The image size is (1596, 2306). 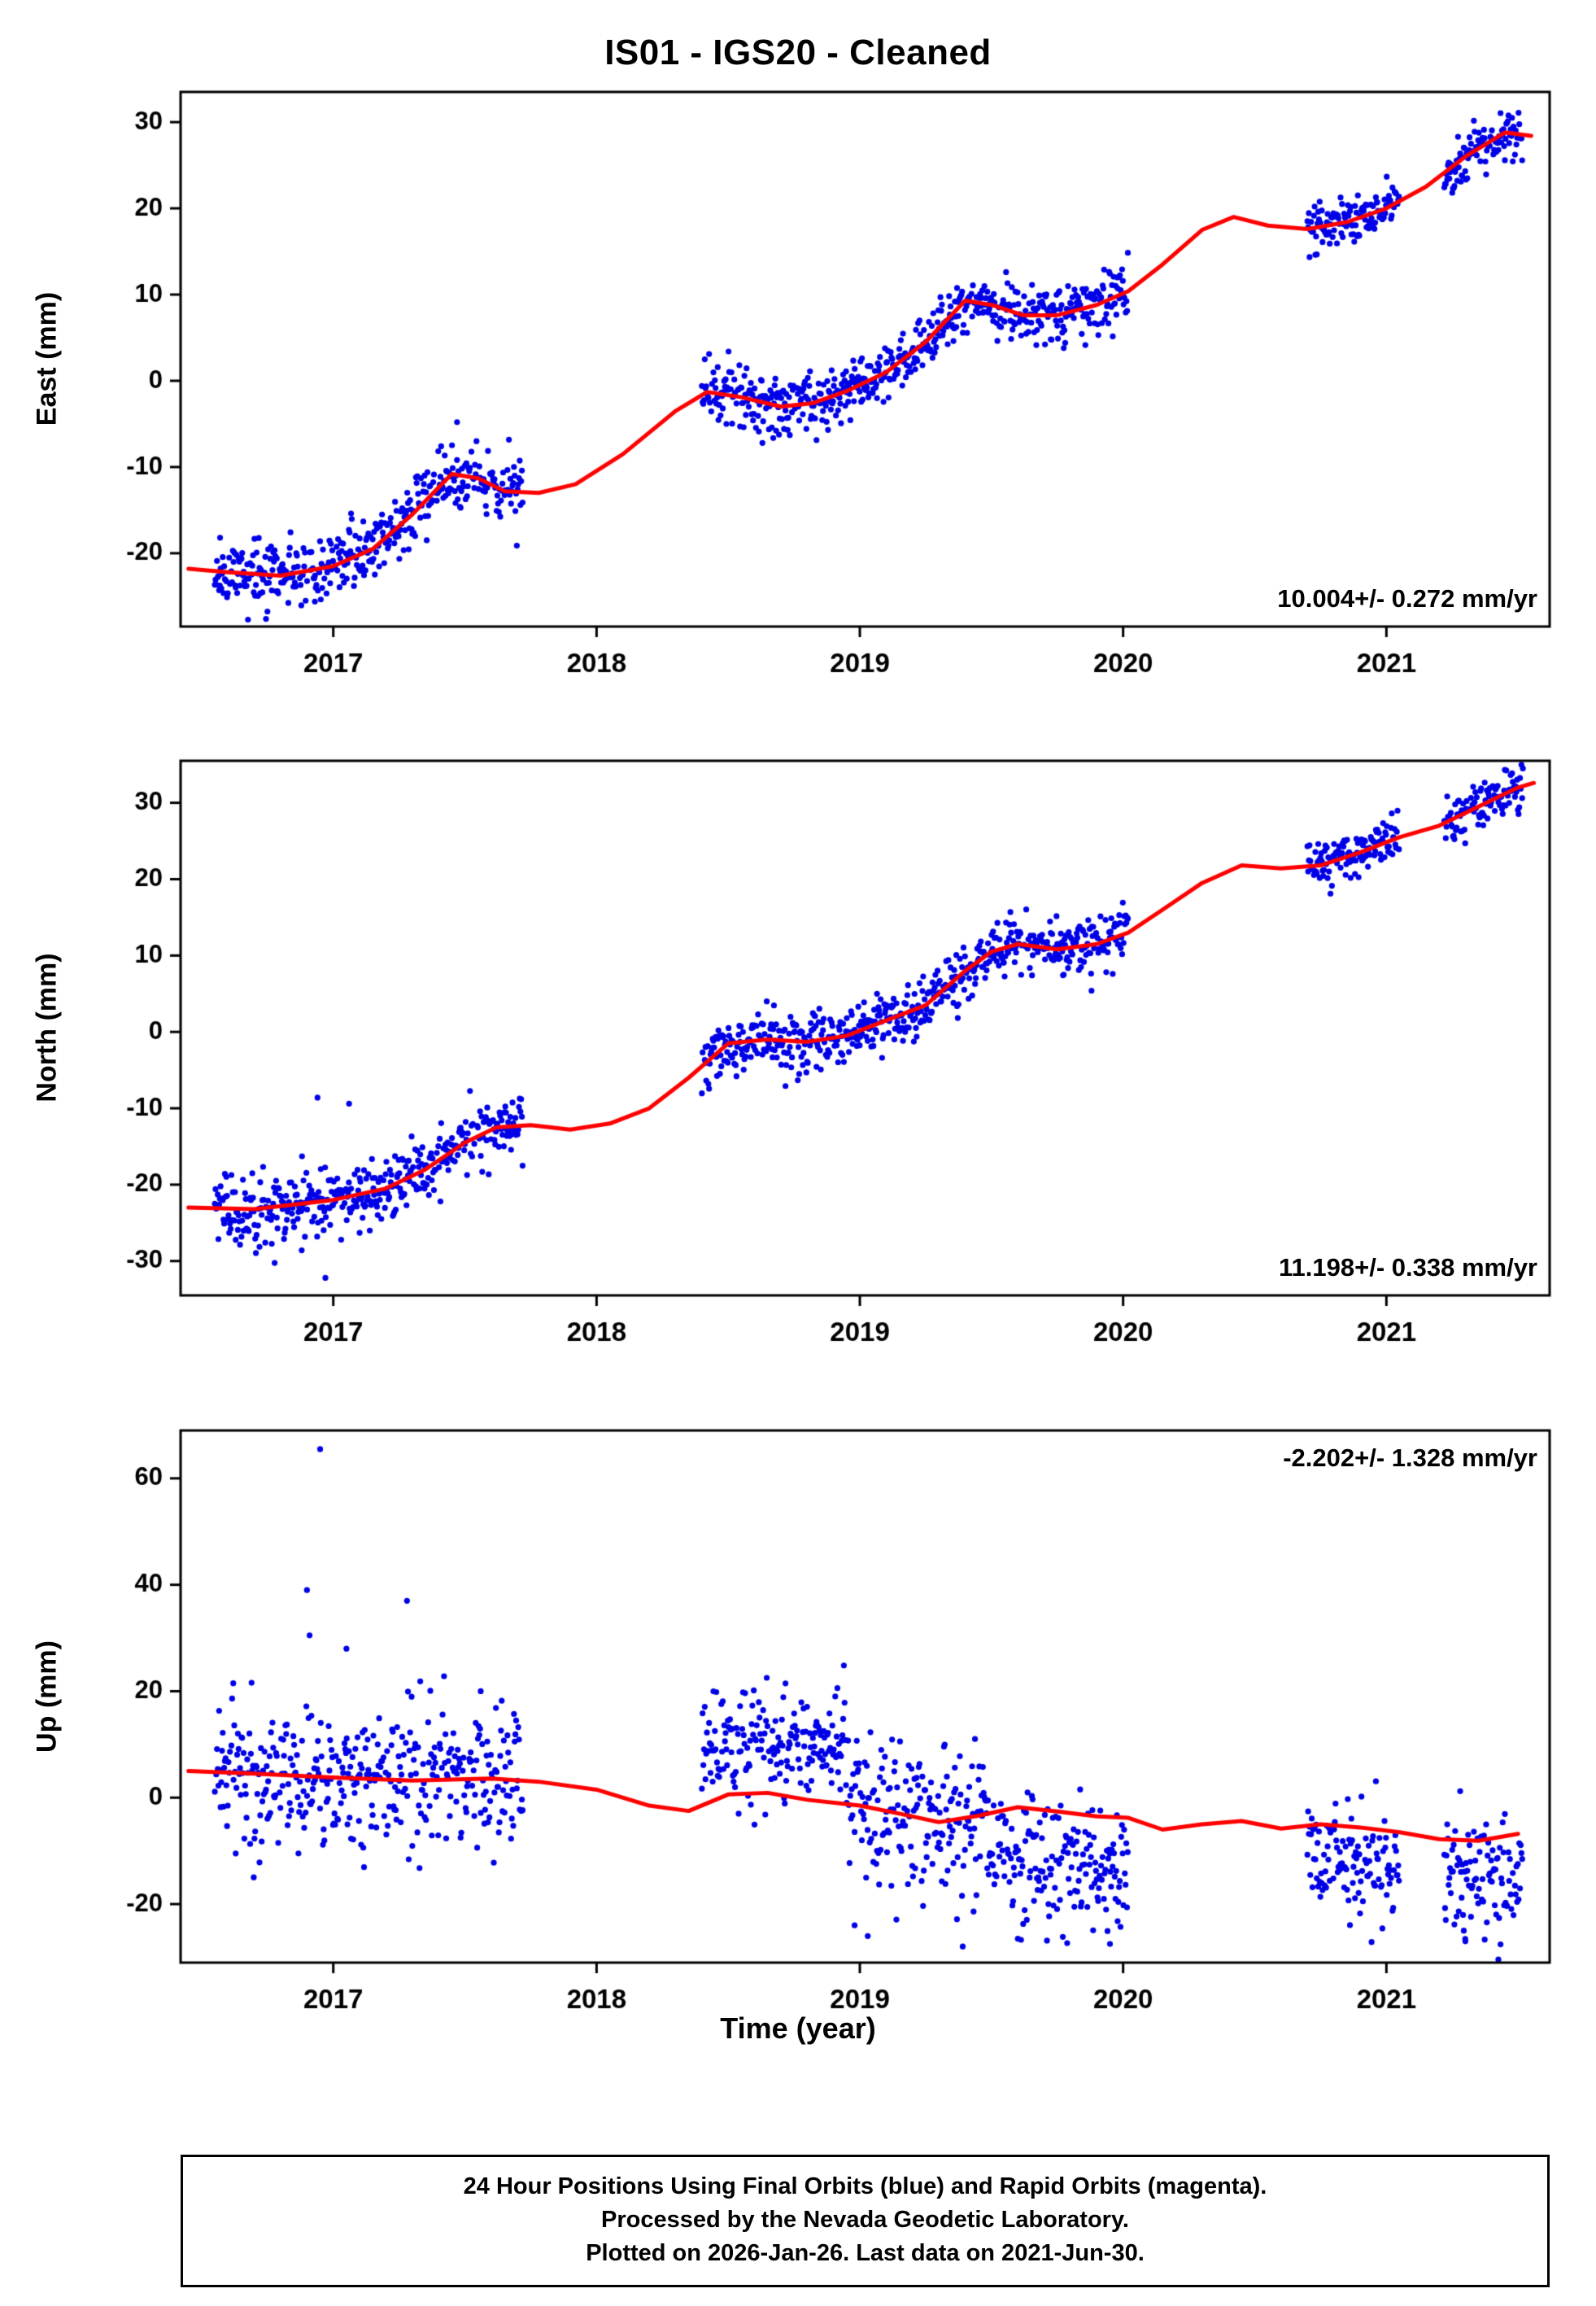 What do you see at coordinates (1408, 1267) in the screenshot?
I see `rate-annotation-north: 11.198+/- 0.338 mm/yr` at bounding box center [1408, 1267].